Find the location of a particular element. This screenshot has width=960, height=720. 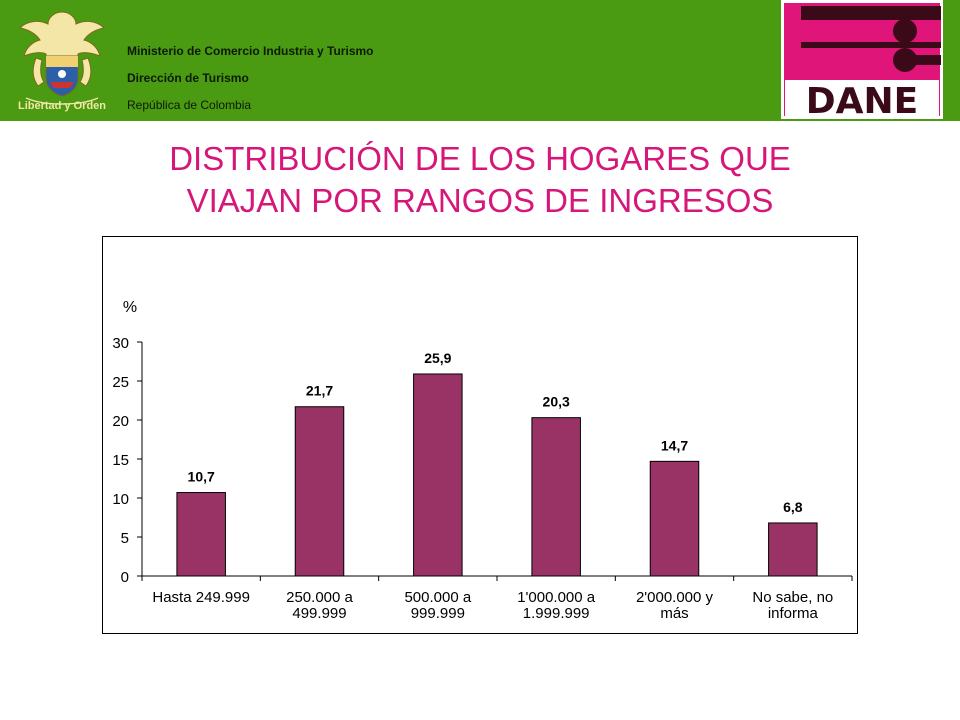

data-label: 6,8 is located at coordinates (793, 507).